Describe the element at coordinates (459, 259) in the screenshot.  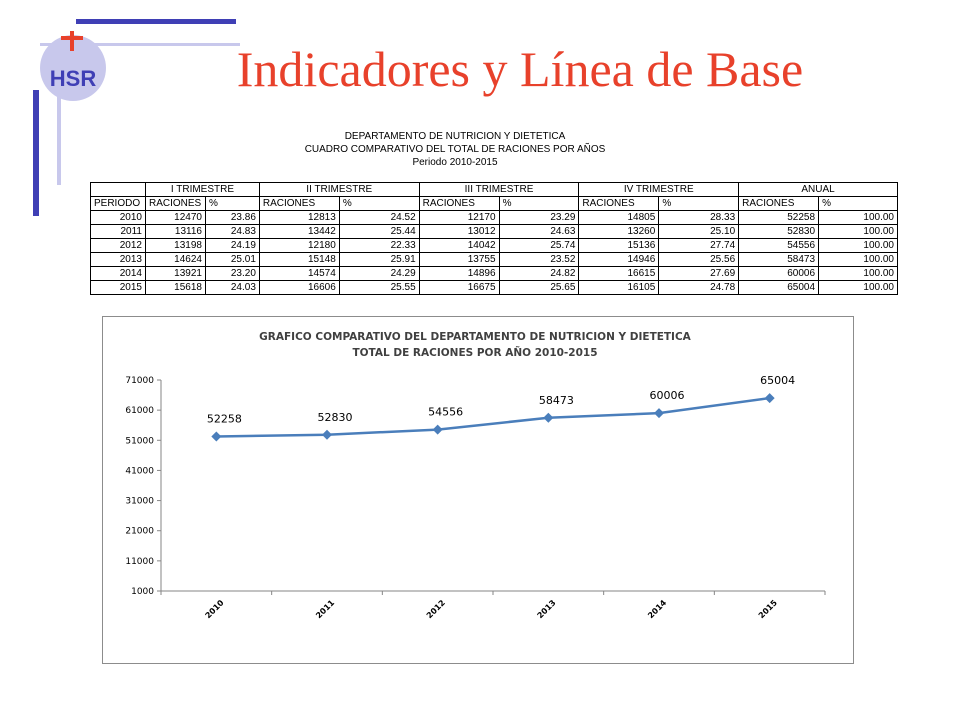
I see `table-cell-raciones: 13755` at that location.